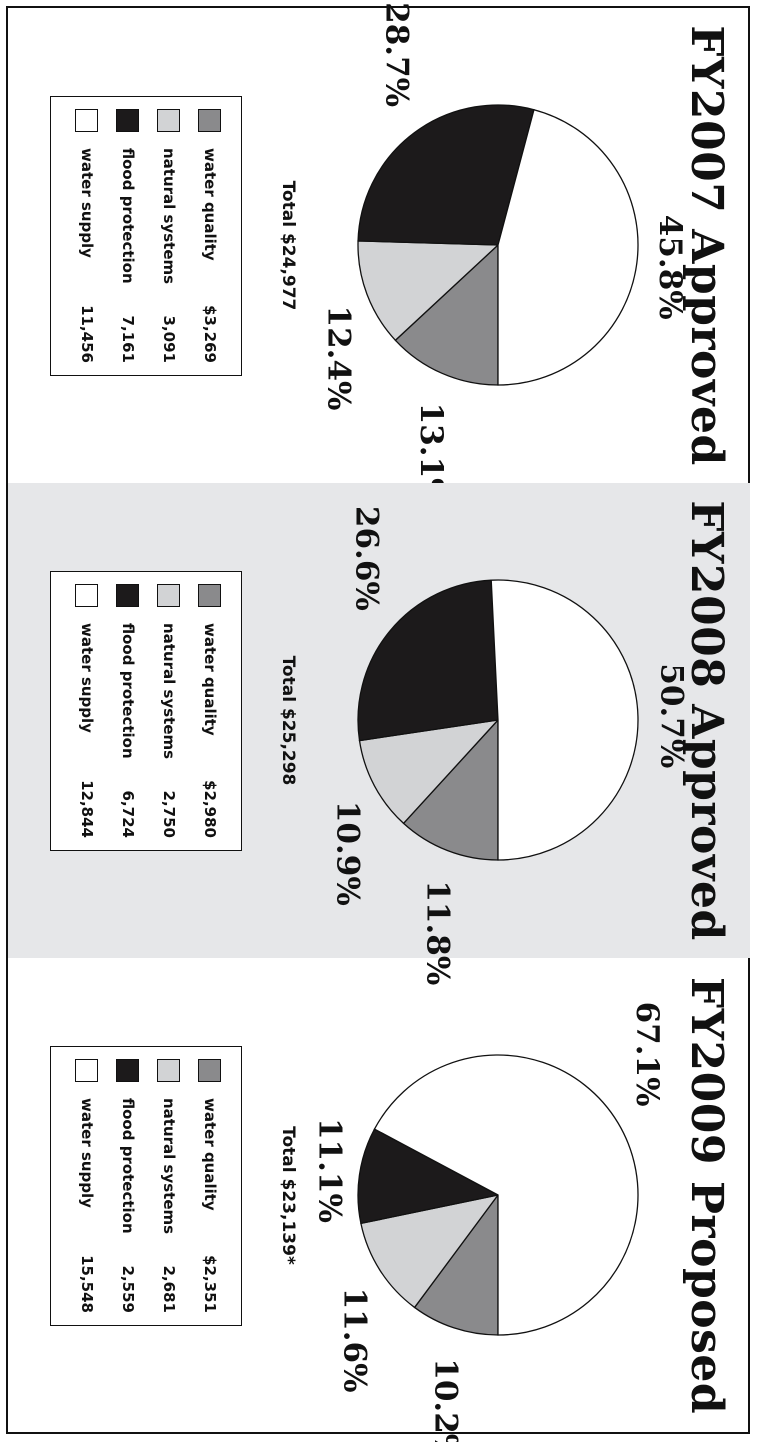 The width and height of the screenshot is (758, 1442). What do you see at coordinates (169, 814) in the screenshot?
I see `legend-value: 2,750` at bounding box center [169, 814].